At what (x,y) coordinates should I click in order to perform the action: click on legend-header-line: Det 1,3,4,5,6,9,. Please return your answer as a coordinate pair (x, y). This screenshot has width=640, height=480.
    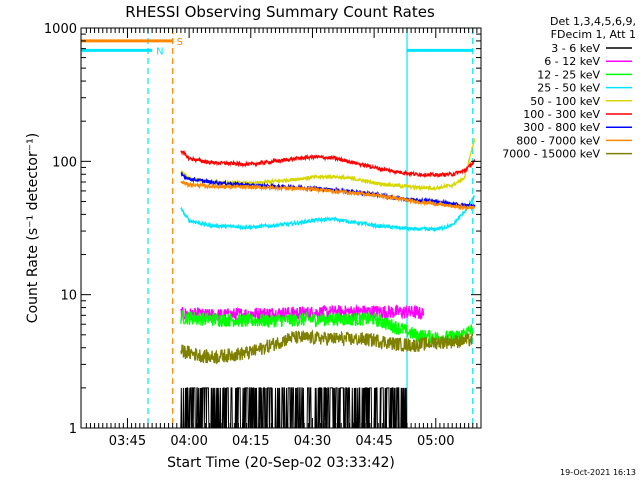
    Looking at the image, I should click on (593, 21).